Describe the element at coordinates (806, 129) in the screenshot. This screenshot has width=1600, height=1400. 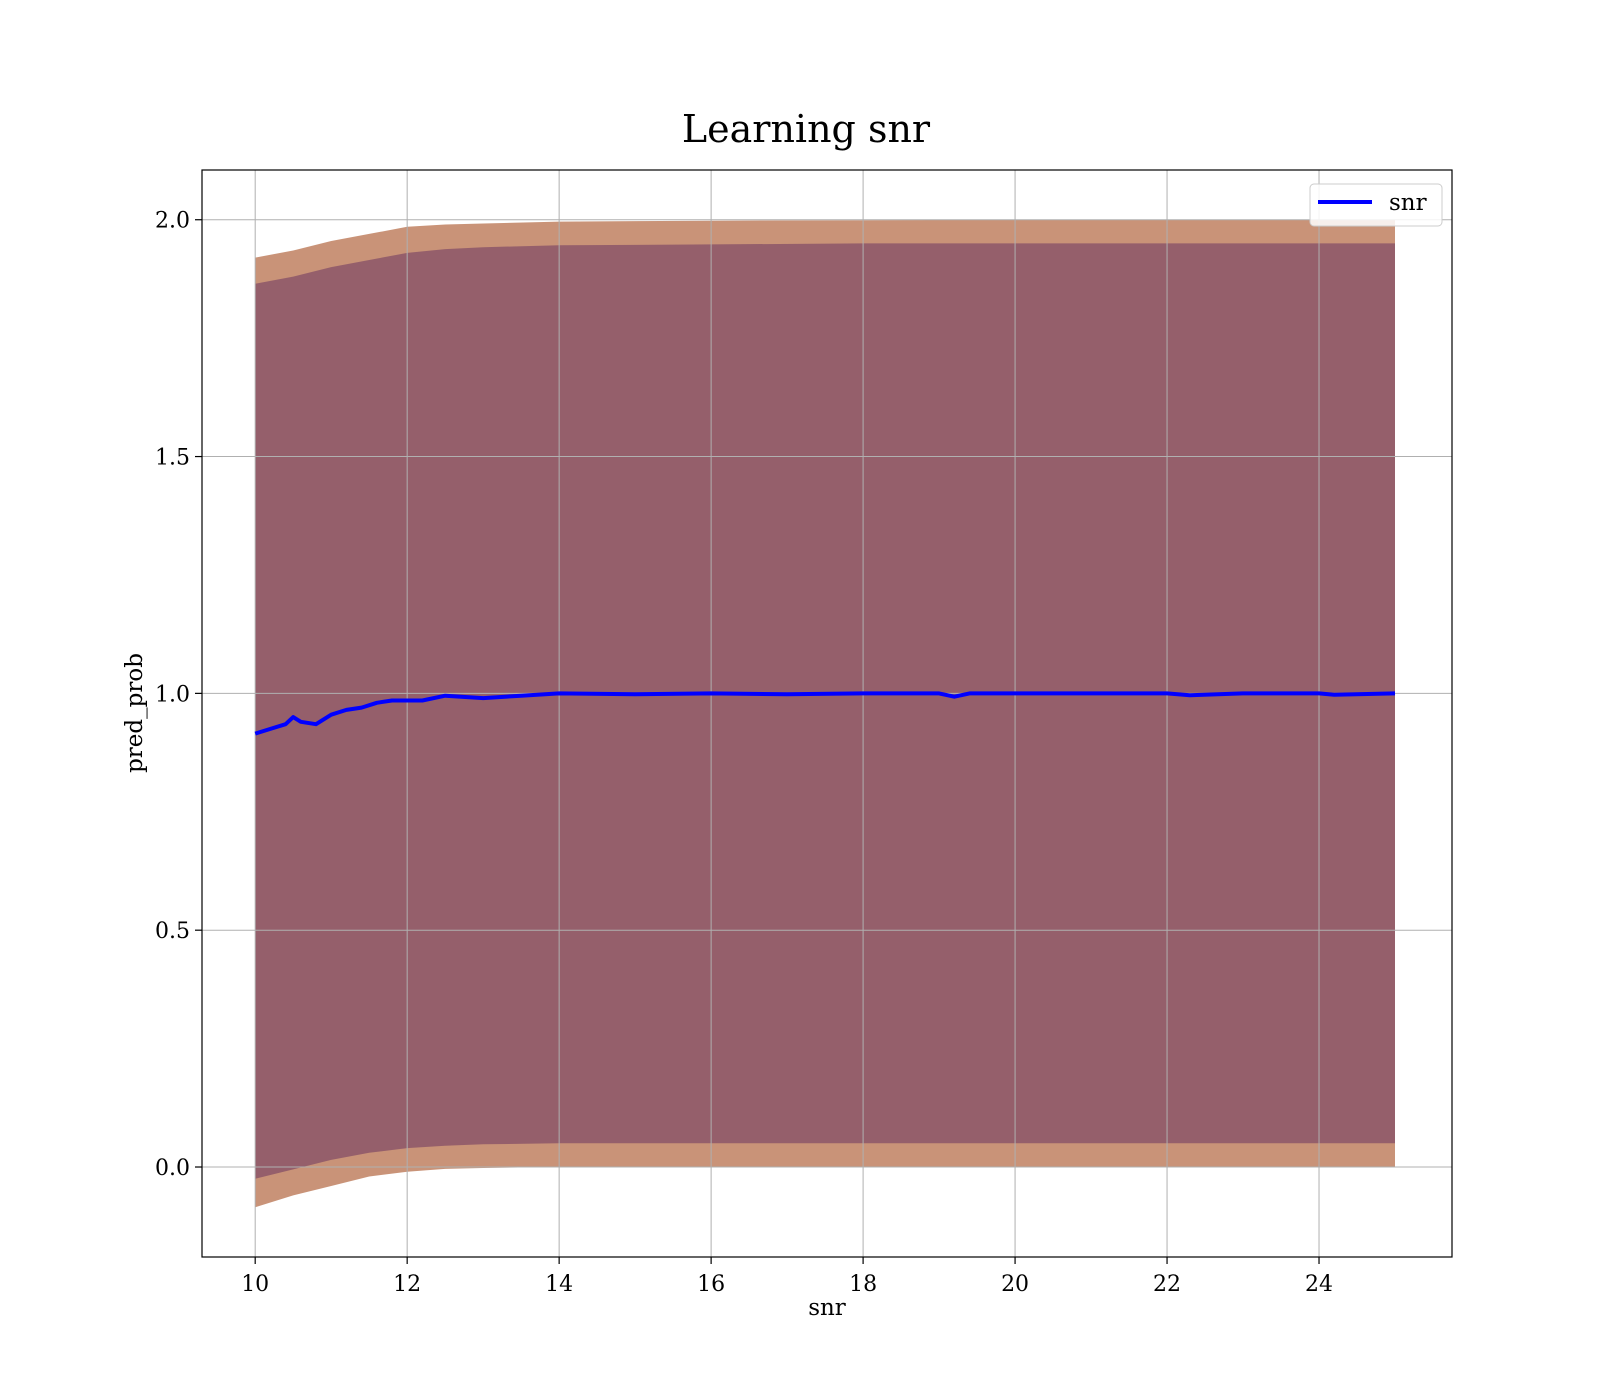
I see `chart-title: Learning snr` at that location.